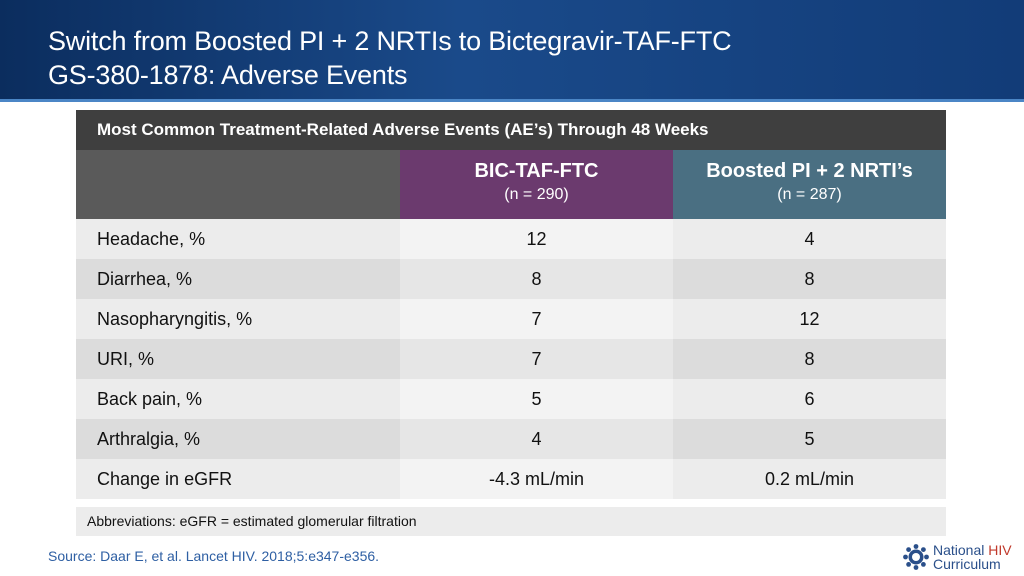 The height and width of the screenshot is (576, 1024). I want to click on table-row: URI, % 7 8, so click(511, 359).